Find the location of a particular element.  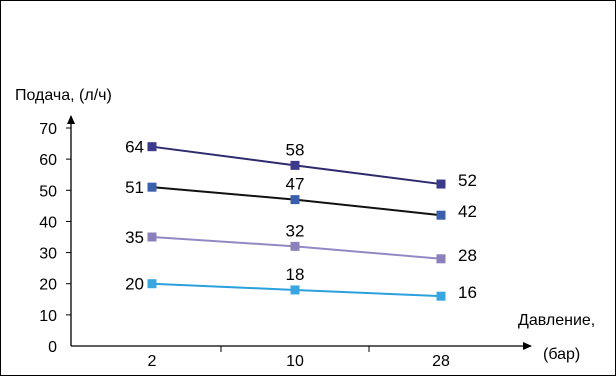

x-tick-label: 10 is located at coordinates (295, 361).